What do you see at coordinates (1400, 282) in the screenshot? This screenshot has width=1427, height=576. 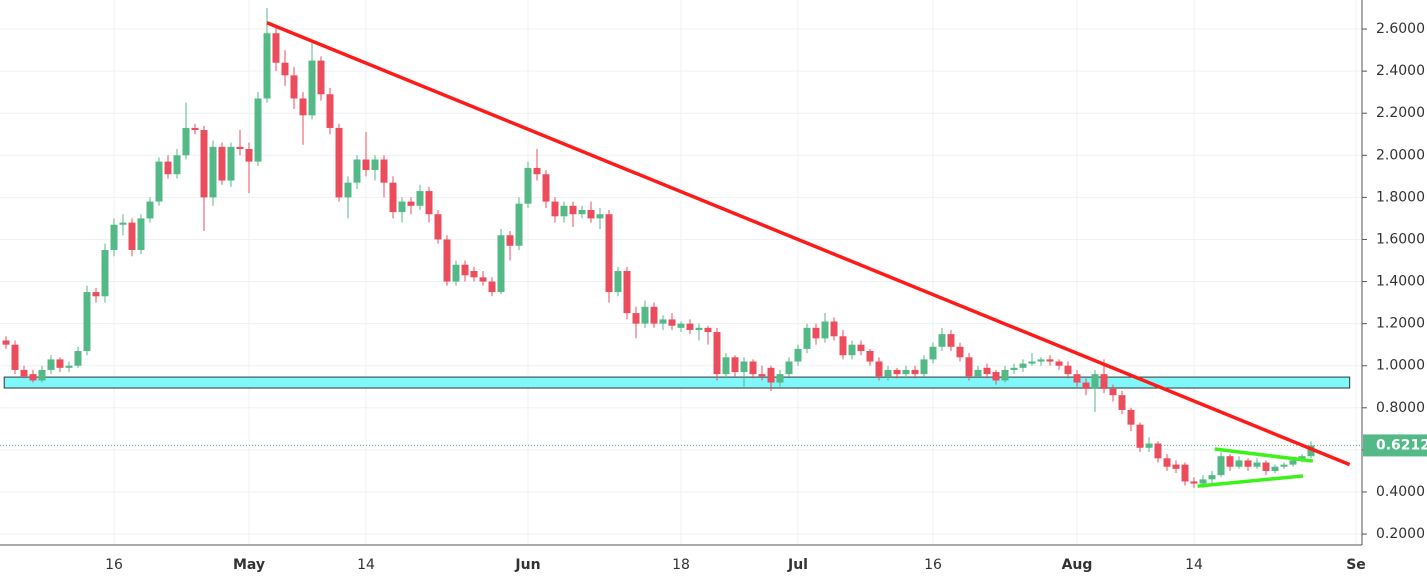 I see `y-tick-label: 1.4000` at bounding box center [1400, 282].